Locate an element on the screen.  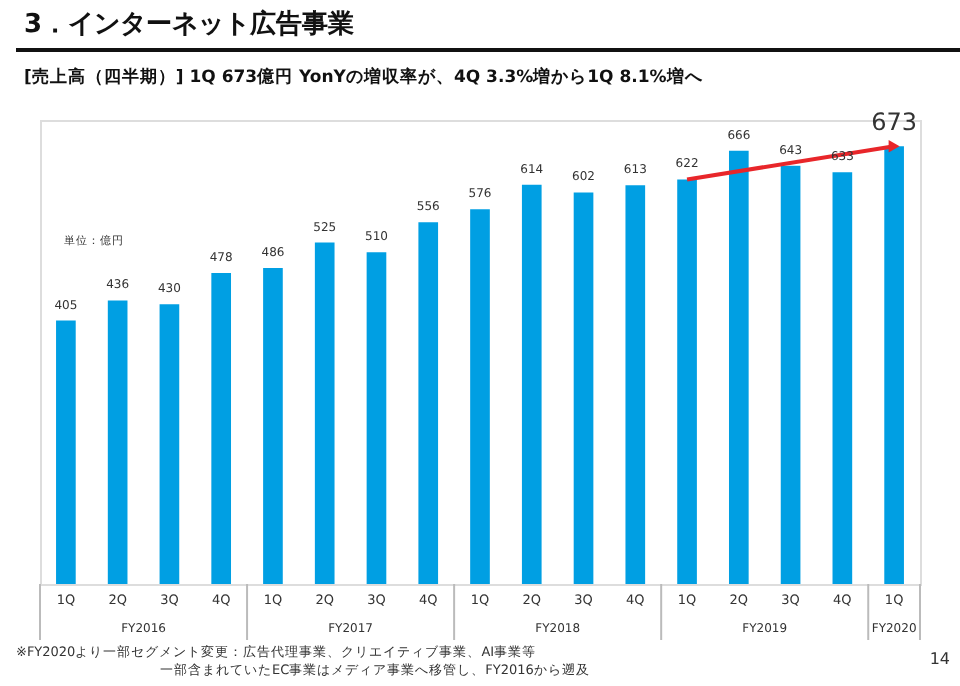
text: 14 is located at coordinates (939, 659).